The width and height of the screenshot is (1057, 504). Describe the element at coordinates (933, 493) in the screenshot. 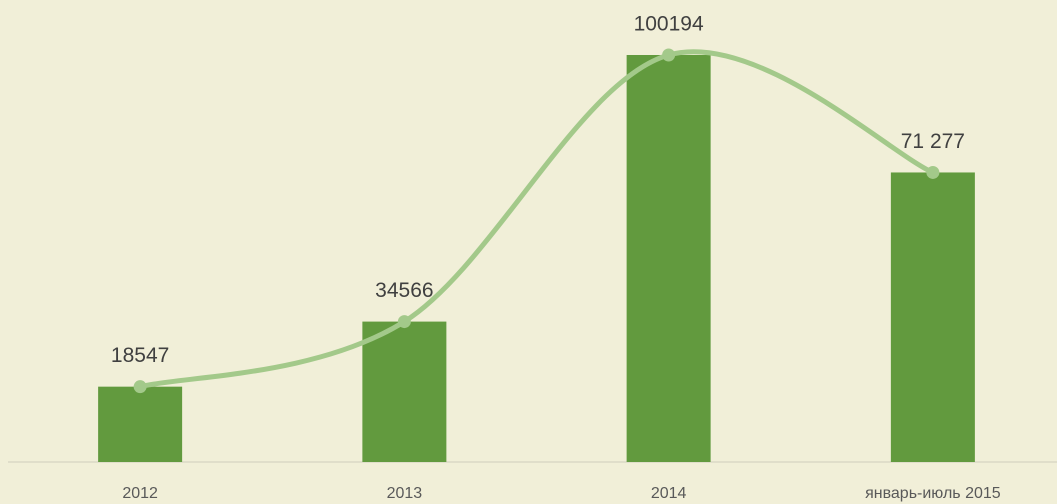

I see `x-tick-label: январь-июль 2015` at that location.